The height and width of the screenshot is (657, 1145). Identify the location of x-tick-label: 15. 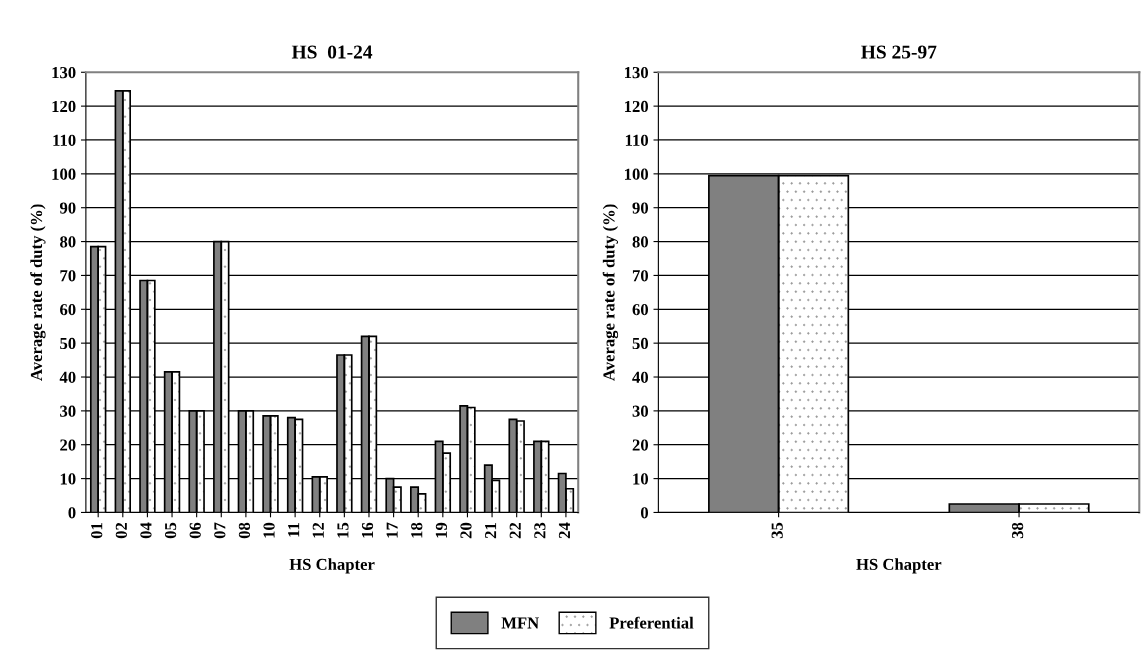
(343, 530).